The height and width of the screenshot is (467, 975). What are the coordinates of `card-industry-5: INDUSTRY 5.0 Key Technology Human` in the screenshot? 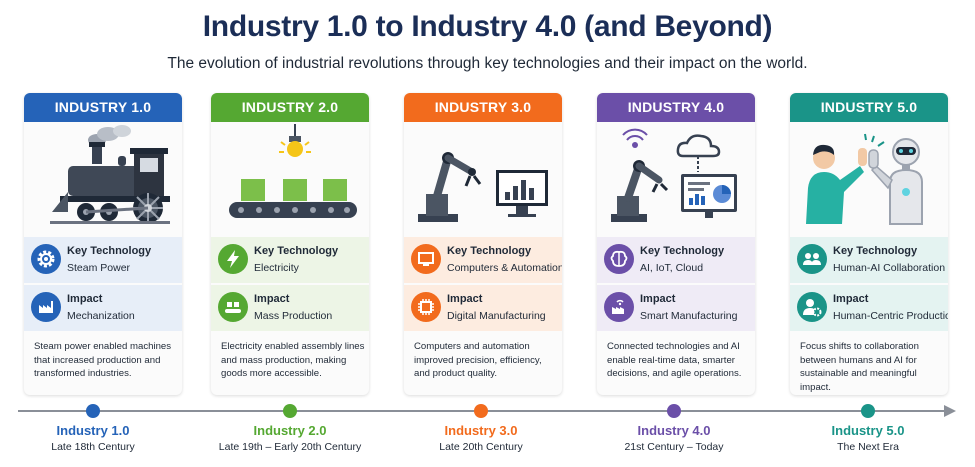 It's located at (869, 244).